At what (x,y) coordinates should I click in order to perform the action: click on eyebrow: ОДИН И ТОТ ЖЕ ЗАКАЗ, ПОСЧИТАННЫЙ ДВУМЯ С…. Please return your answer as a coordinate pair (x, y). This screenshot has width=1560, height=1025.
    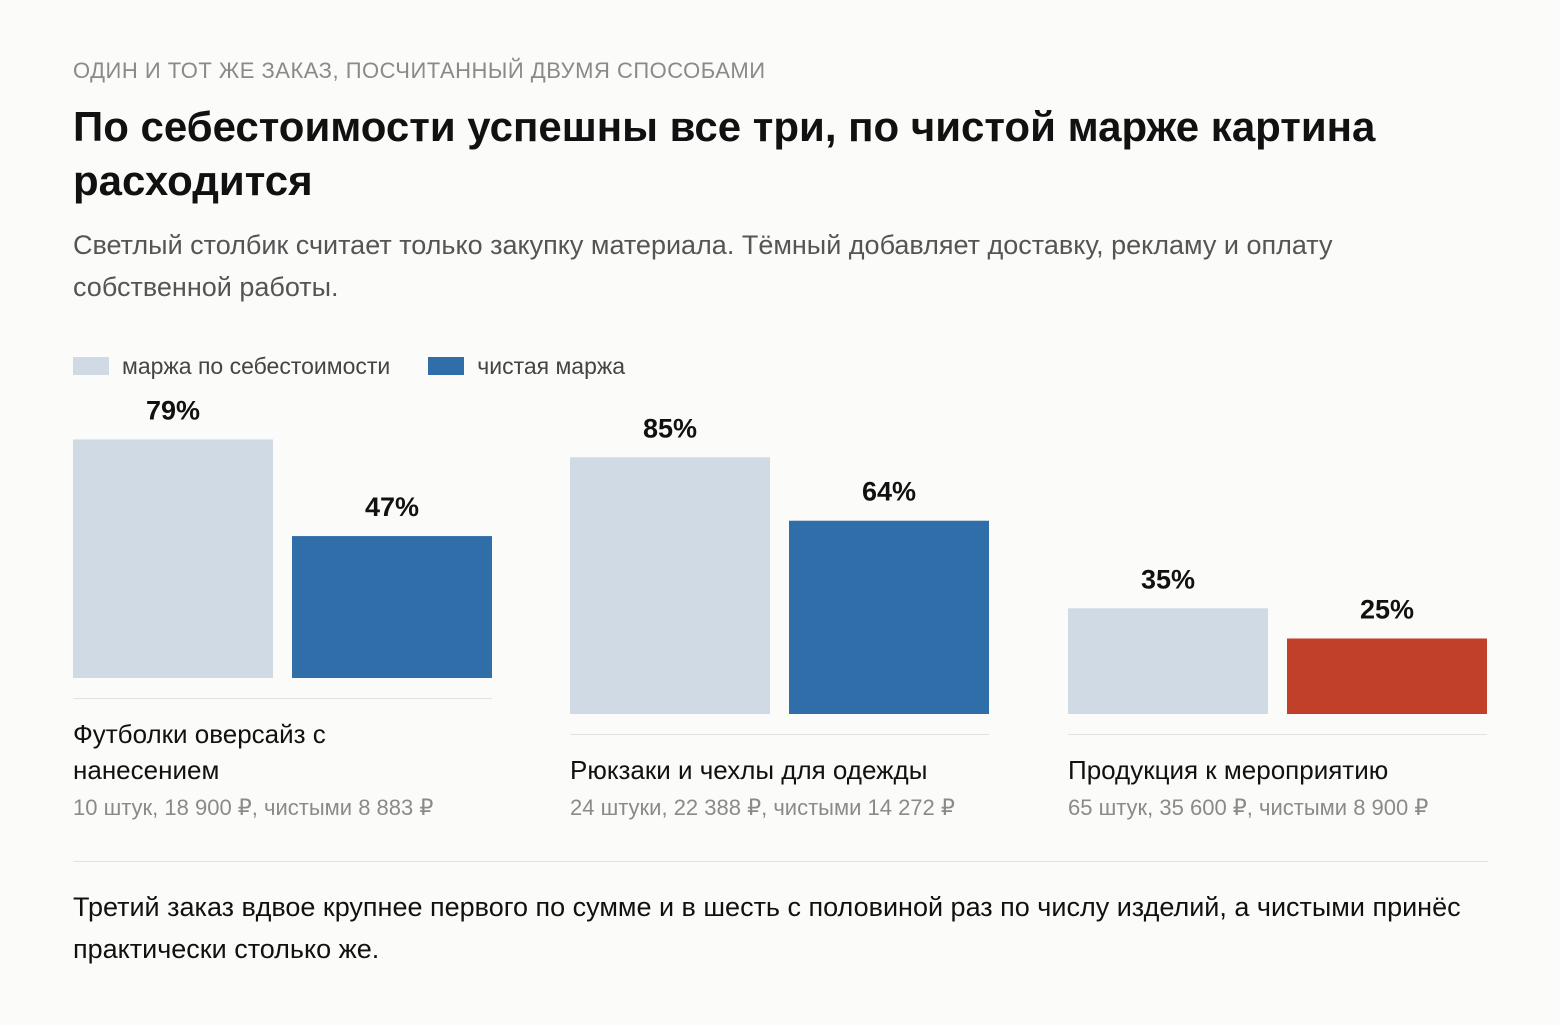
    Looking at the image, I should click on (419, 70).